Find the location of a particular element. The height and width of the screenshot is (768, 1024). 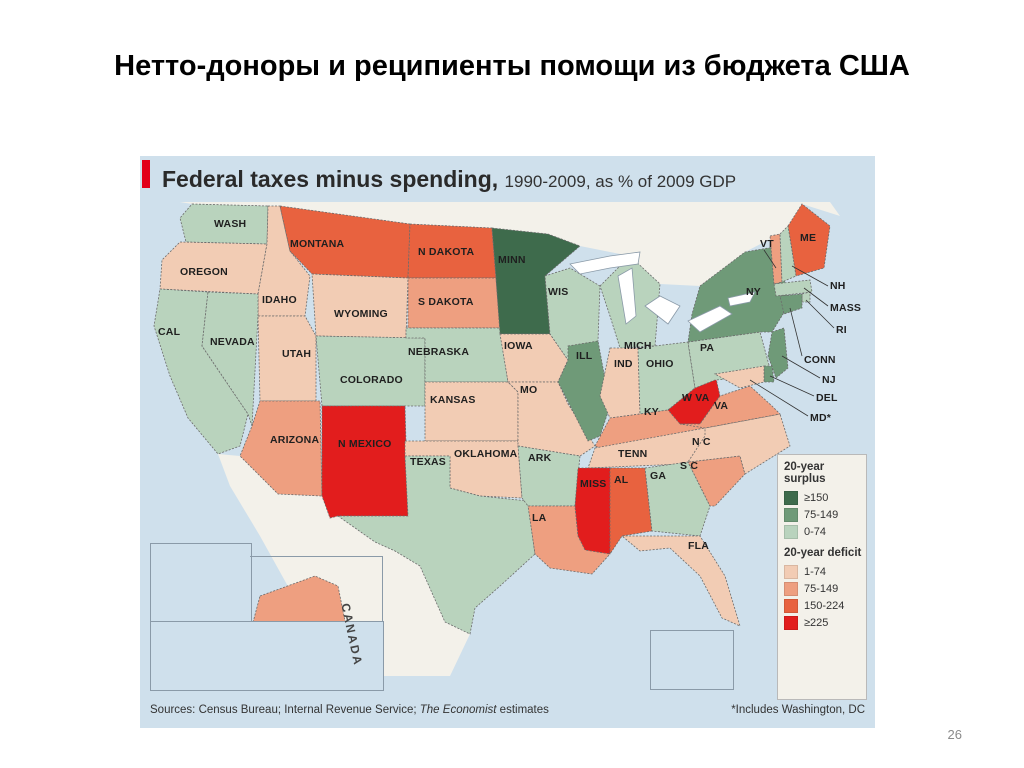

state-conn-shape is located at coordinates (791, 304).